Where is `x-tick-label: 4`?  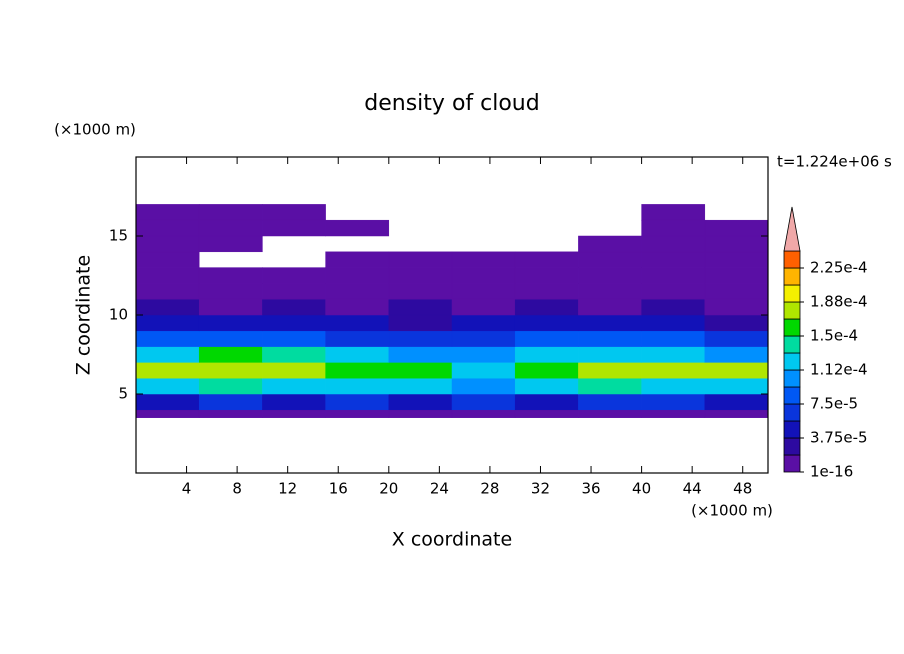
x-tick-label: 4 is located at coordinates (187, 489).